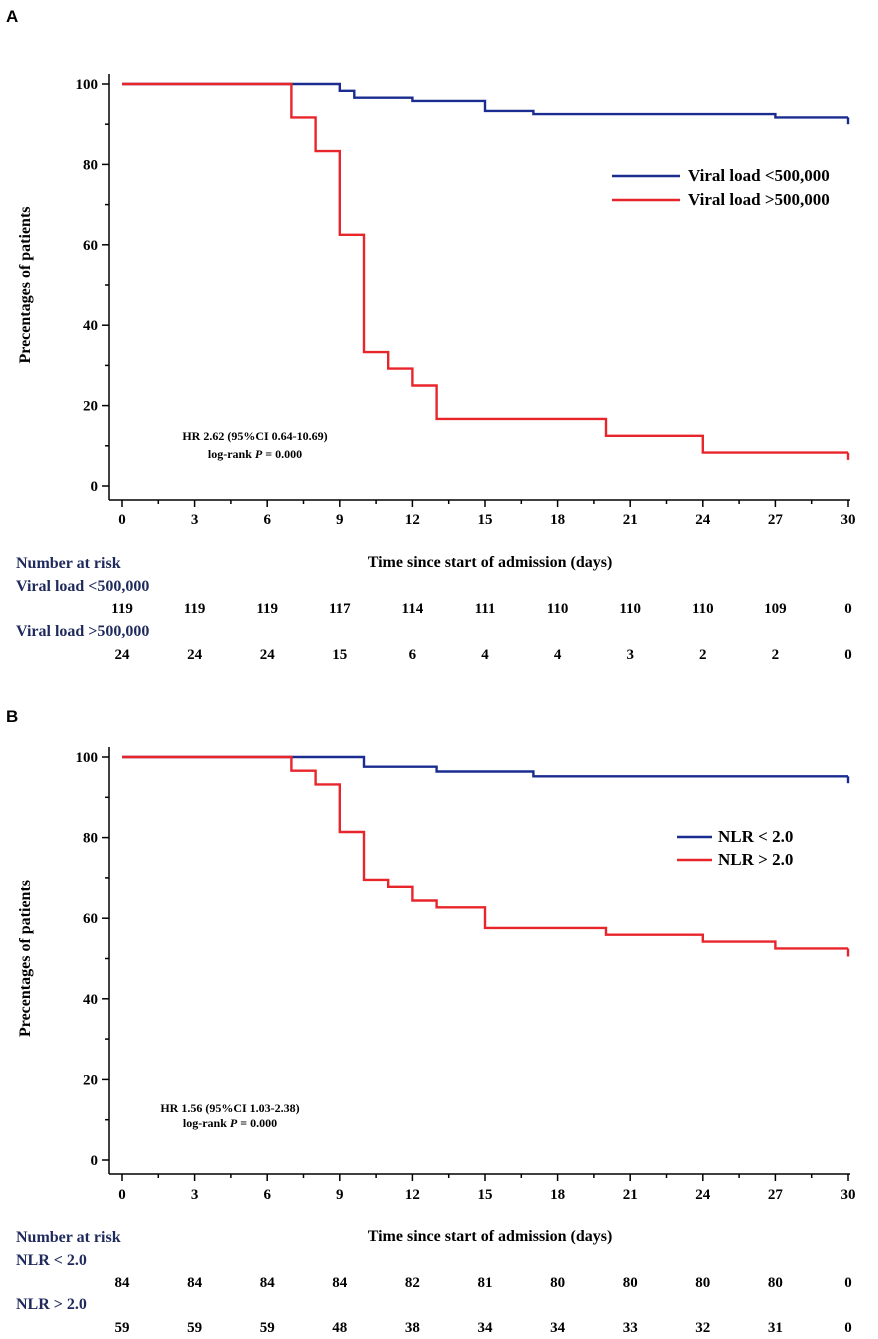 Image resolution: width=878 pixels, height=1339 pixels. What do you see at coordinates (755, 859) in the screenshot?
I see `legend-label: NLR > 2.0` at bounding box center [755, 859].